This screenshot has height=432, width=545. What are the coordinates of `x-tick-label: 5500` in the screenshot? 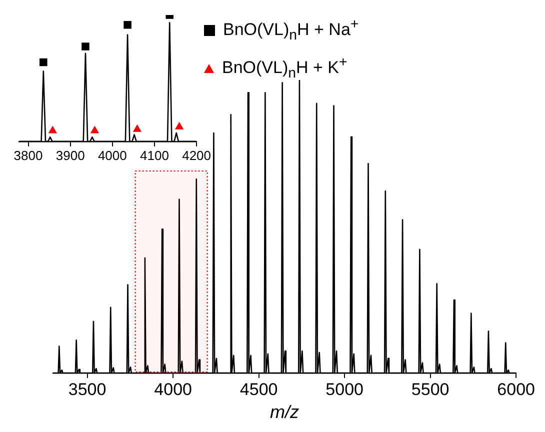 It's located at (430, 389).